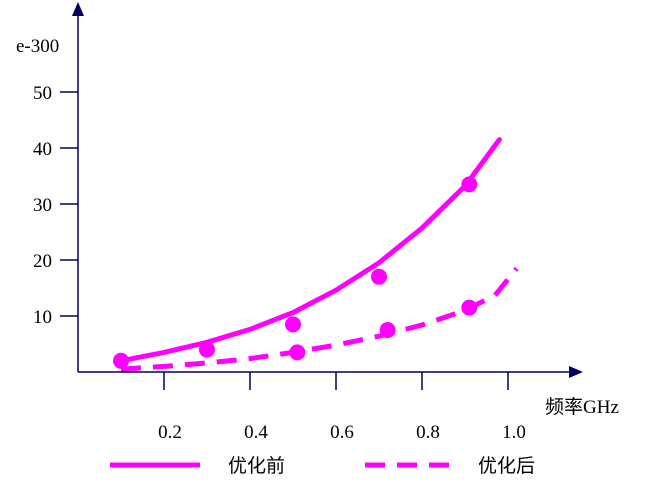 This screenshot has height=485, width=649. I want to click on y-ticks: 10 20 30 40 50, so click(55, 205).